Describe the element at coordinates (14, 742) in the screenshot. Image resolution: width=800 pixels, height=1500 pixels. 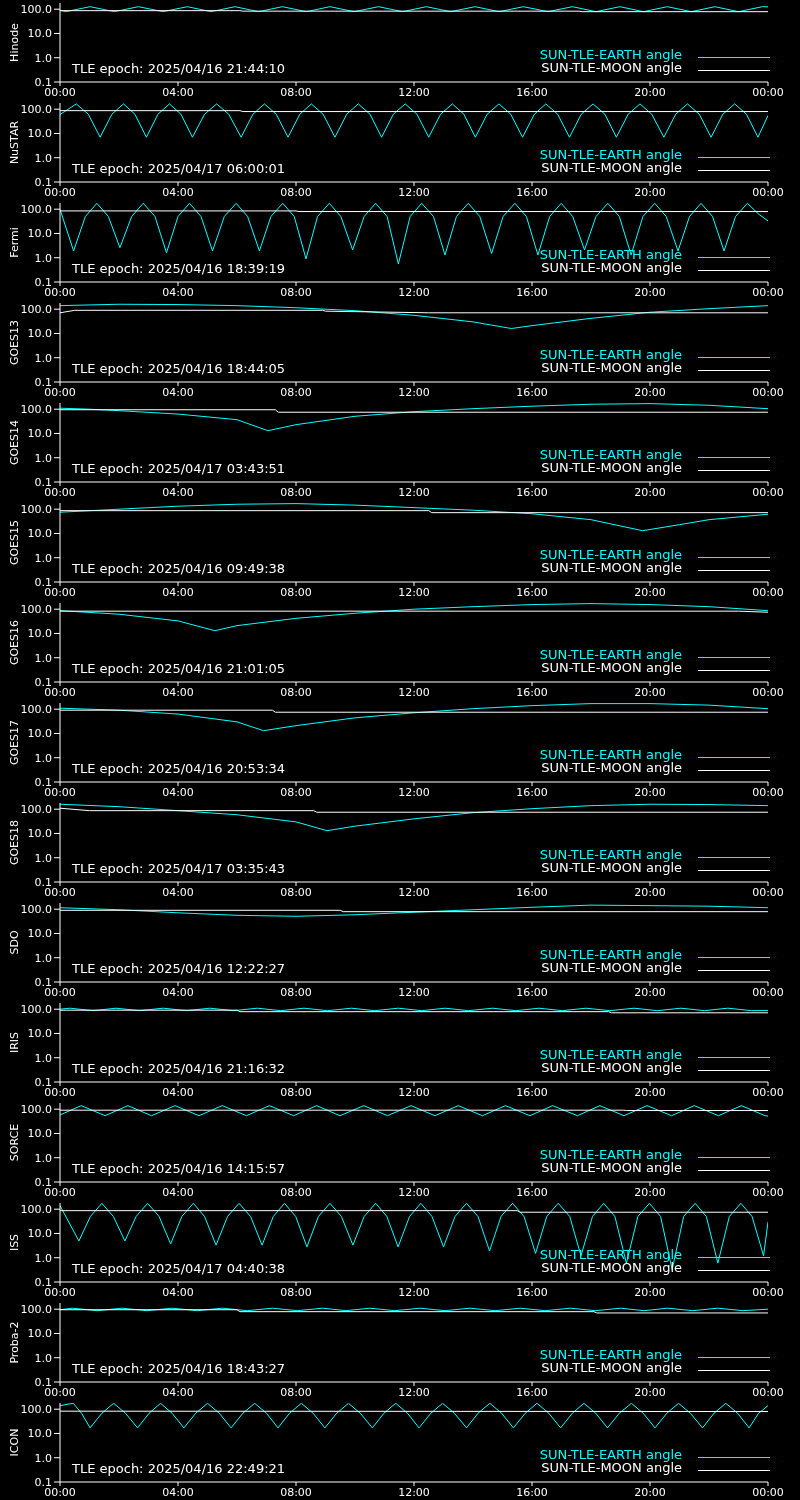
I see `y-axis-title: GOES17` at that location.